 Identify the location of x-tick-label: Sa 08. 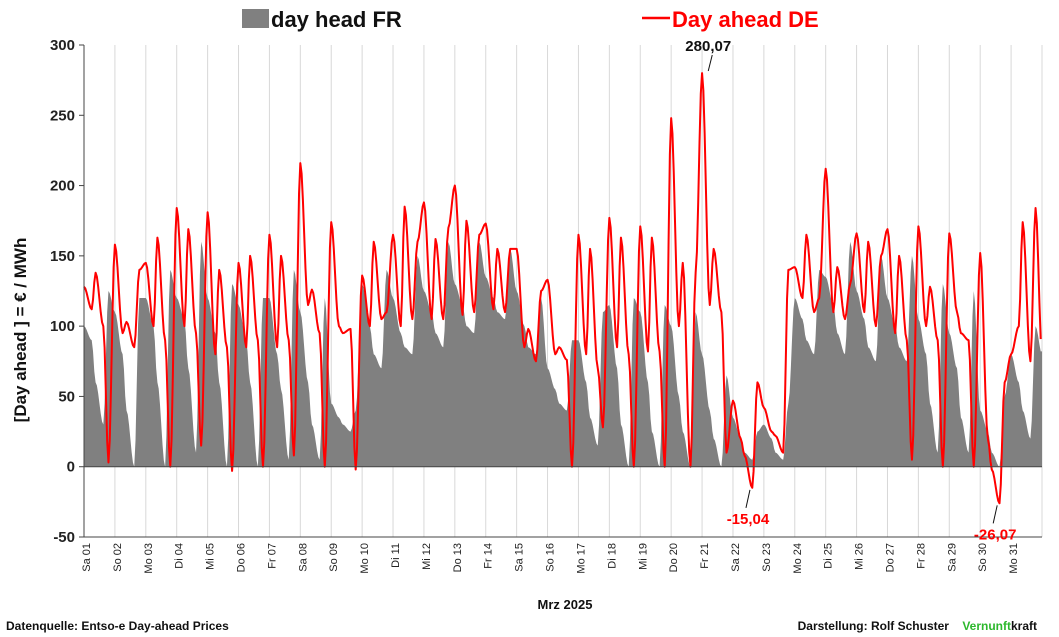
(303, 557).